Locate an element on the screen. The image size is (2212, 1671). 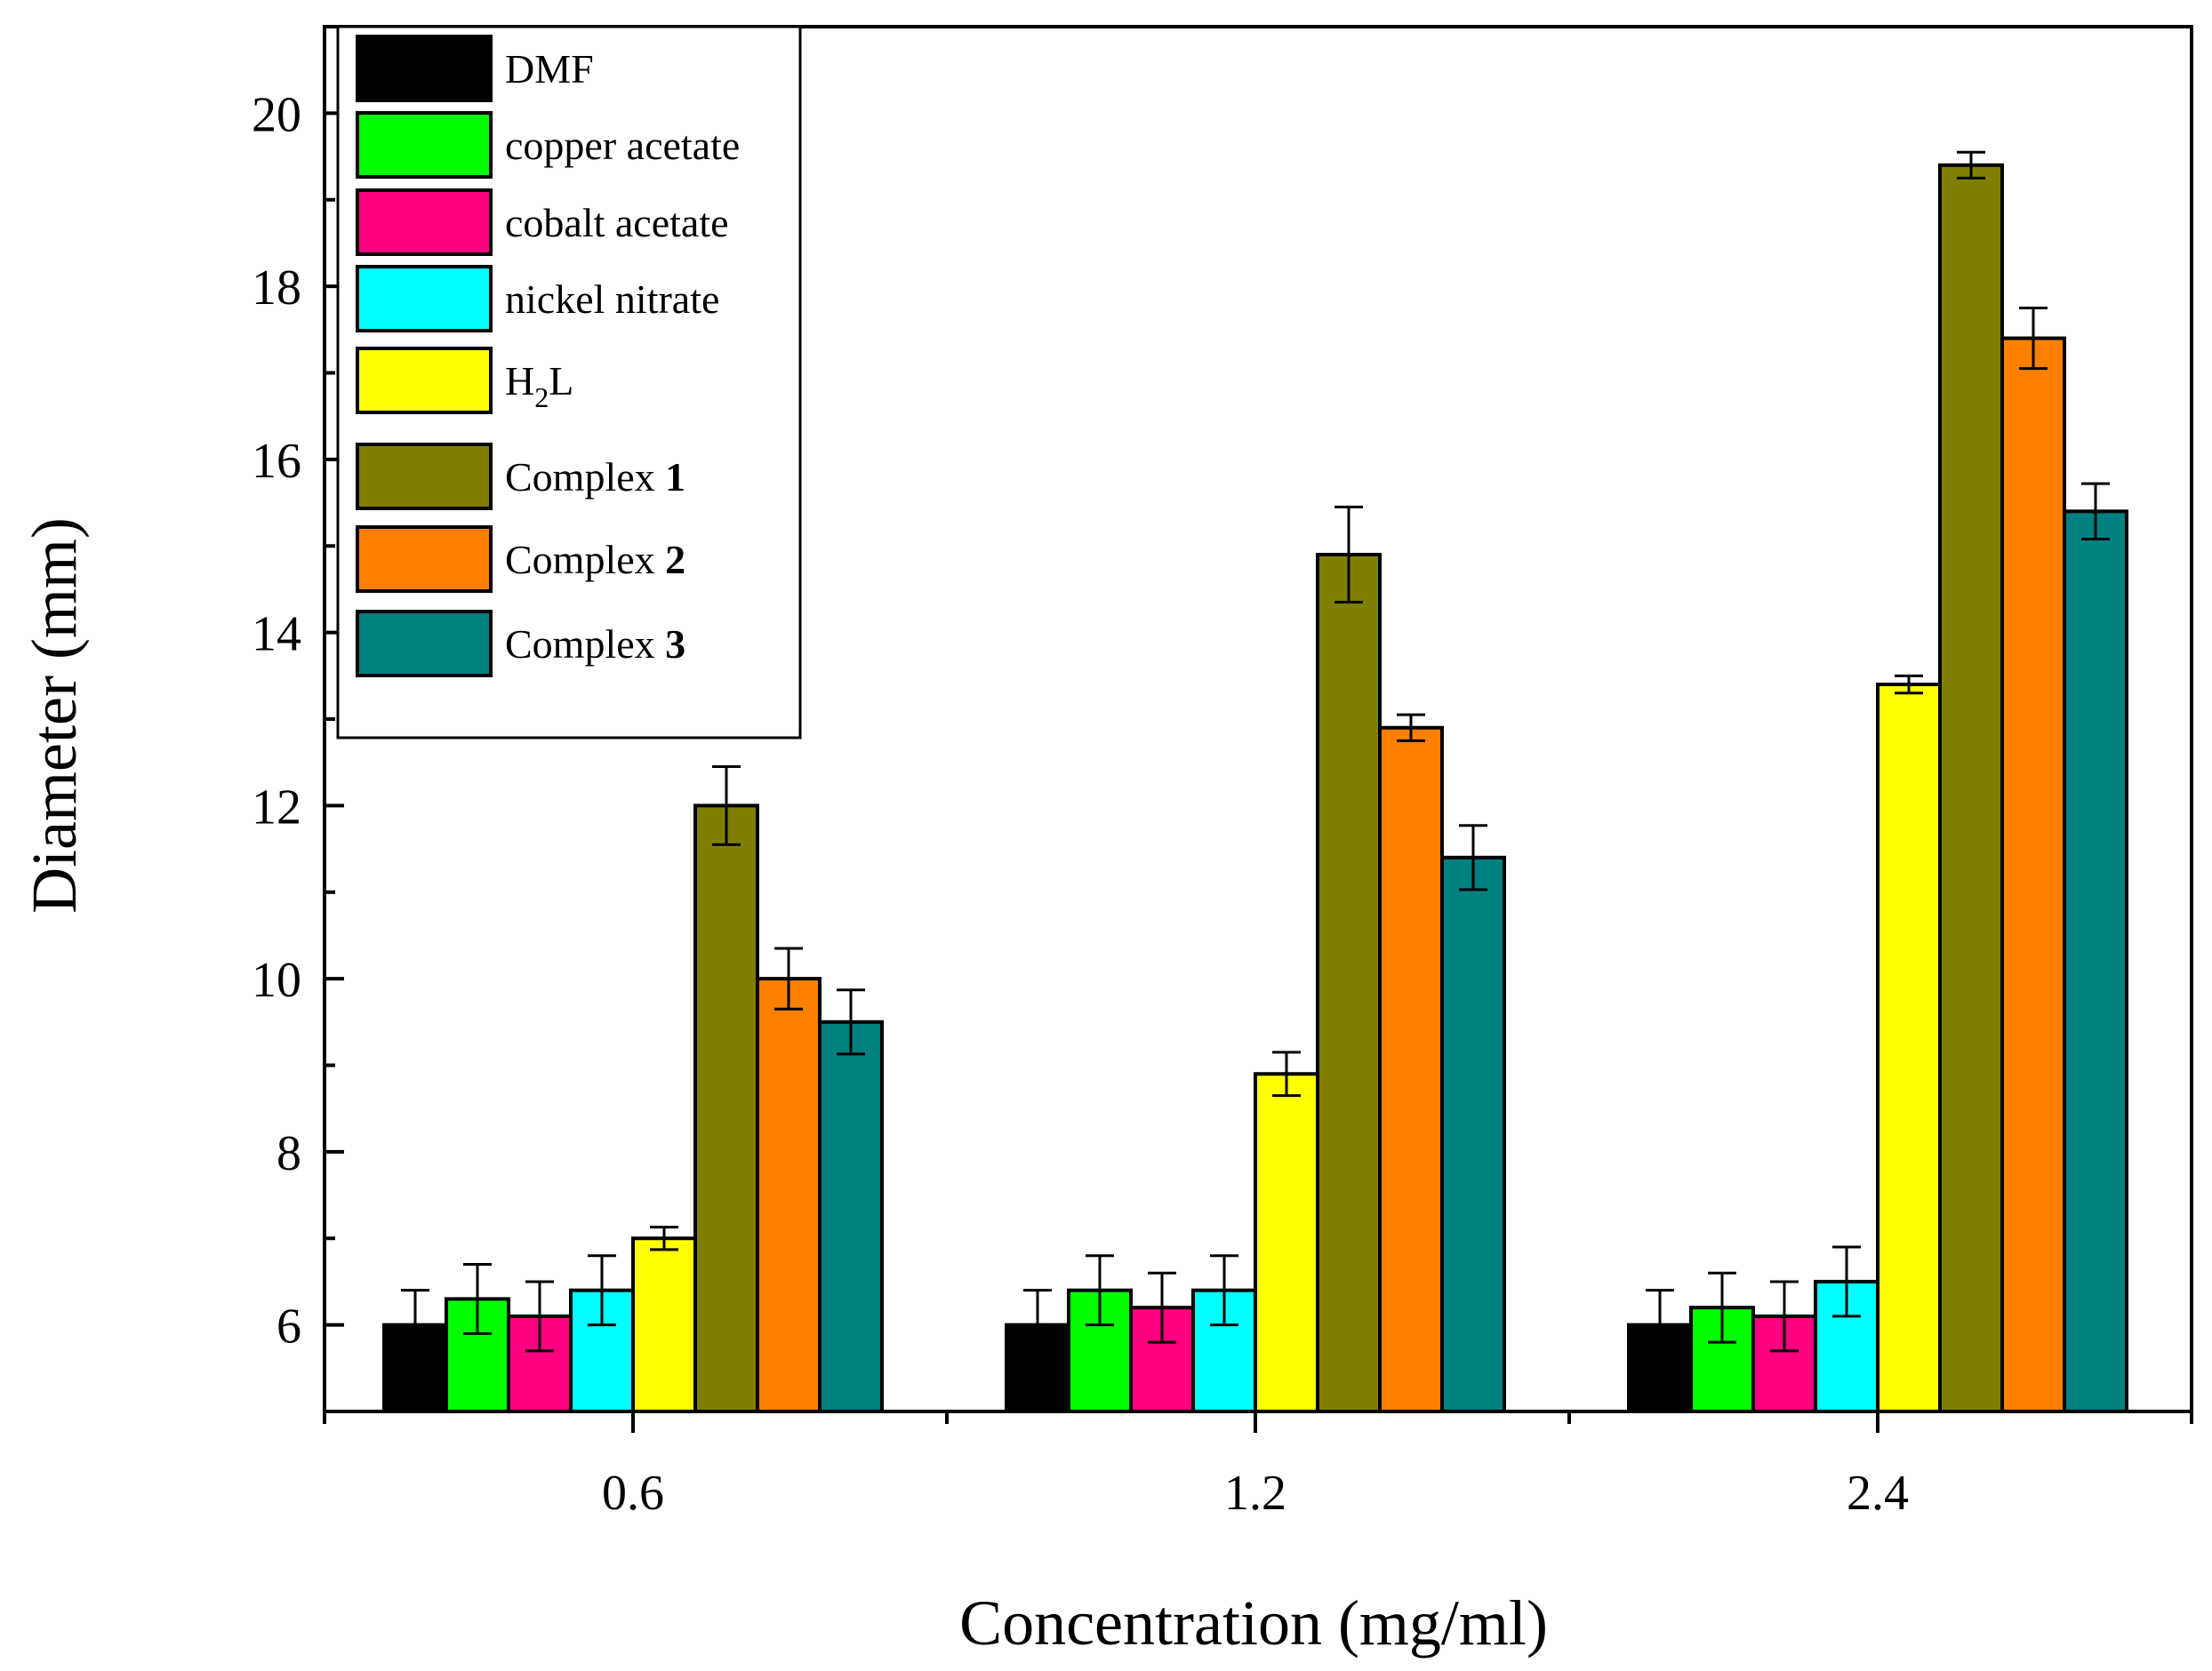
bar-complex-1-2.4 is located at coordinates (1971, 788).